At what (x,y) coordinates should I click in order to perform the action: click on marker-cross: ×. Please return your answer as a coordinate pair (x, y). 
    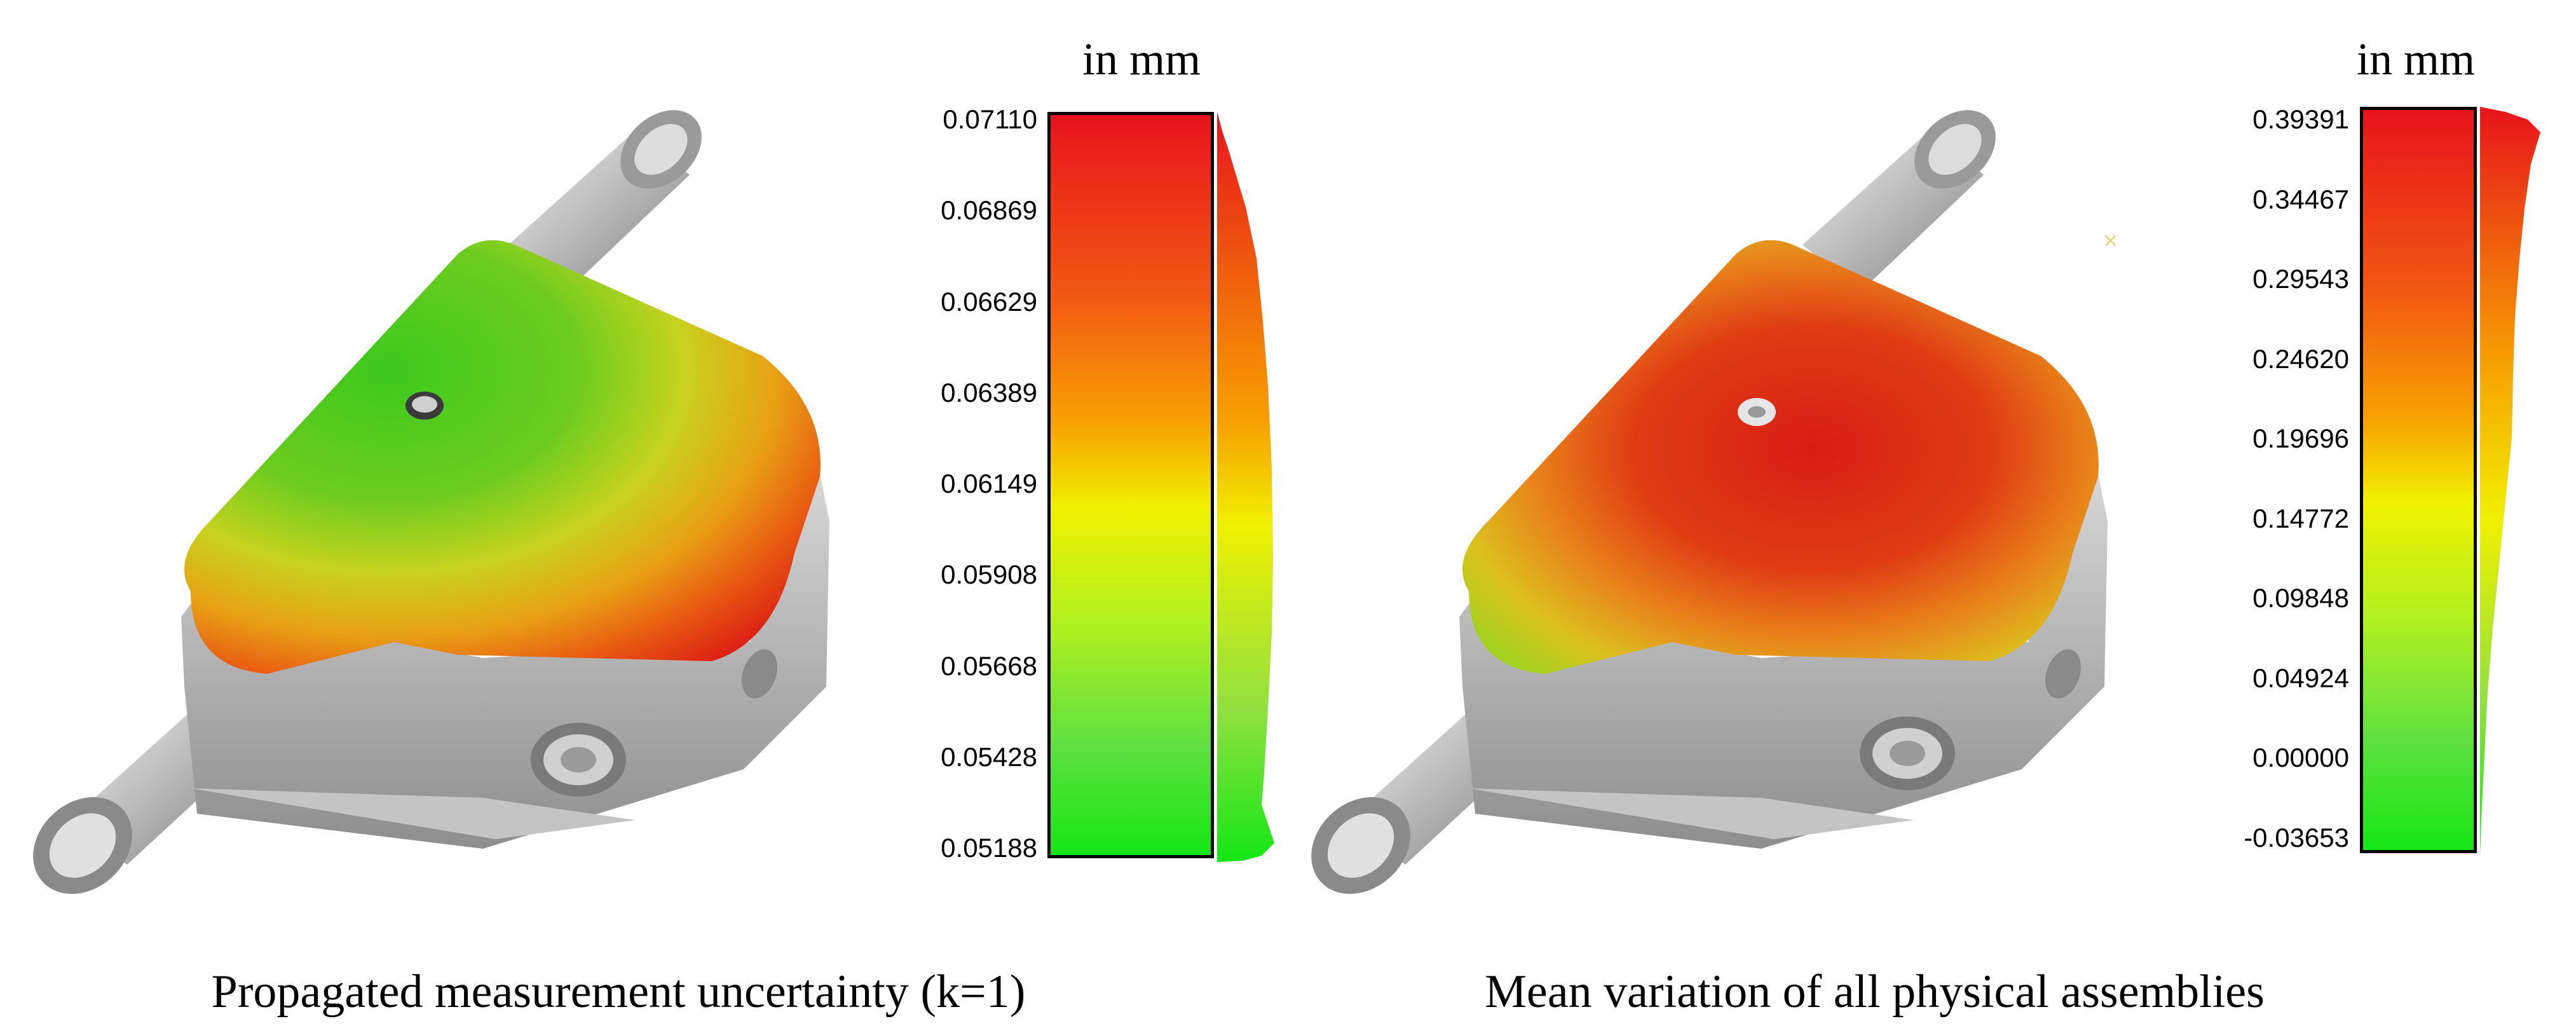
    Looking at the image, I should click on (2110, 241).